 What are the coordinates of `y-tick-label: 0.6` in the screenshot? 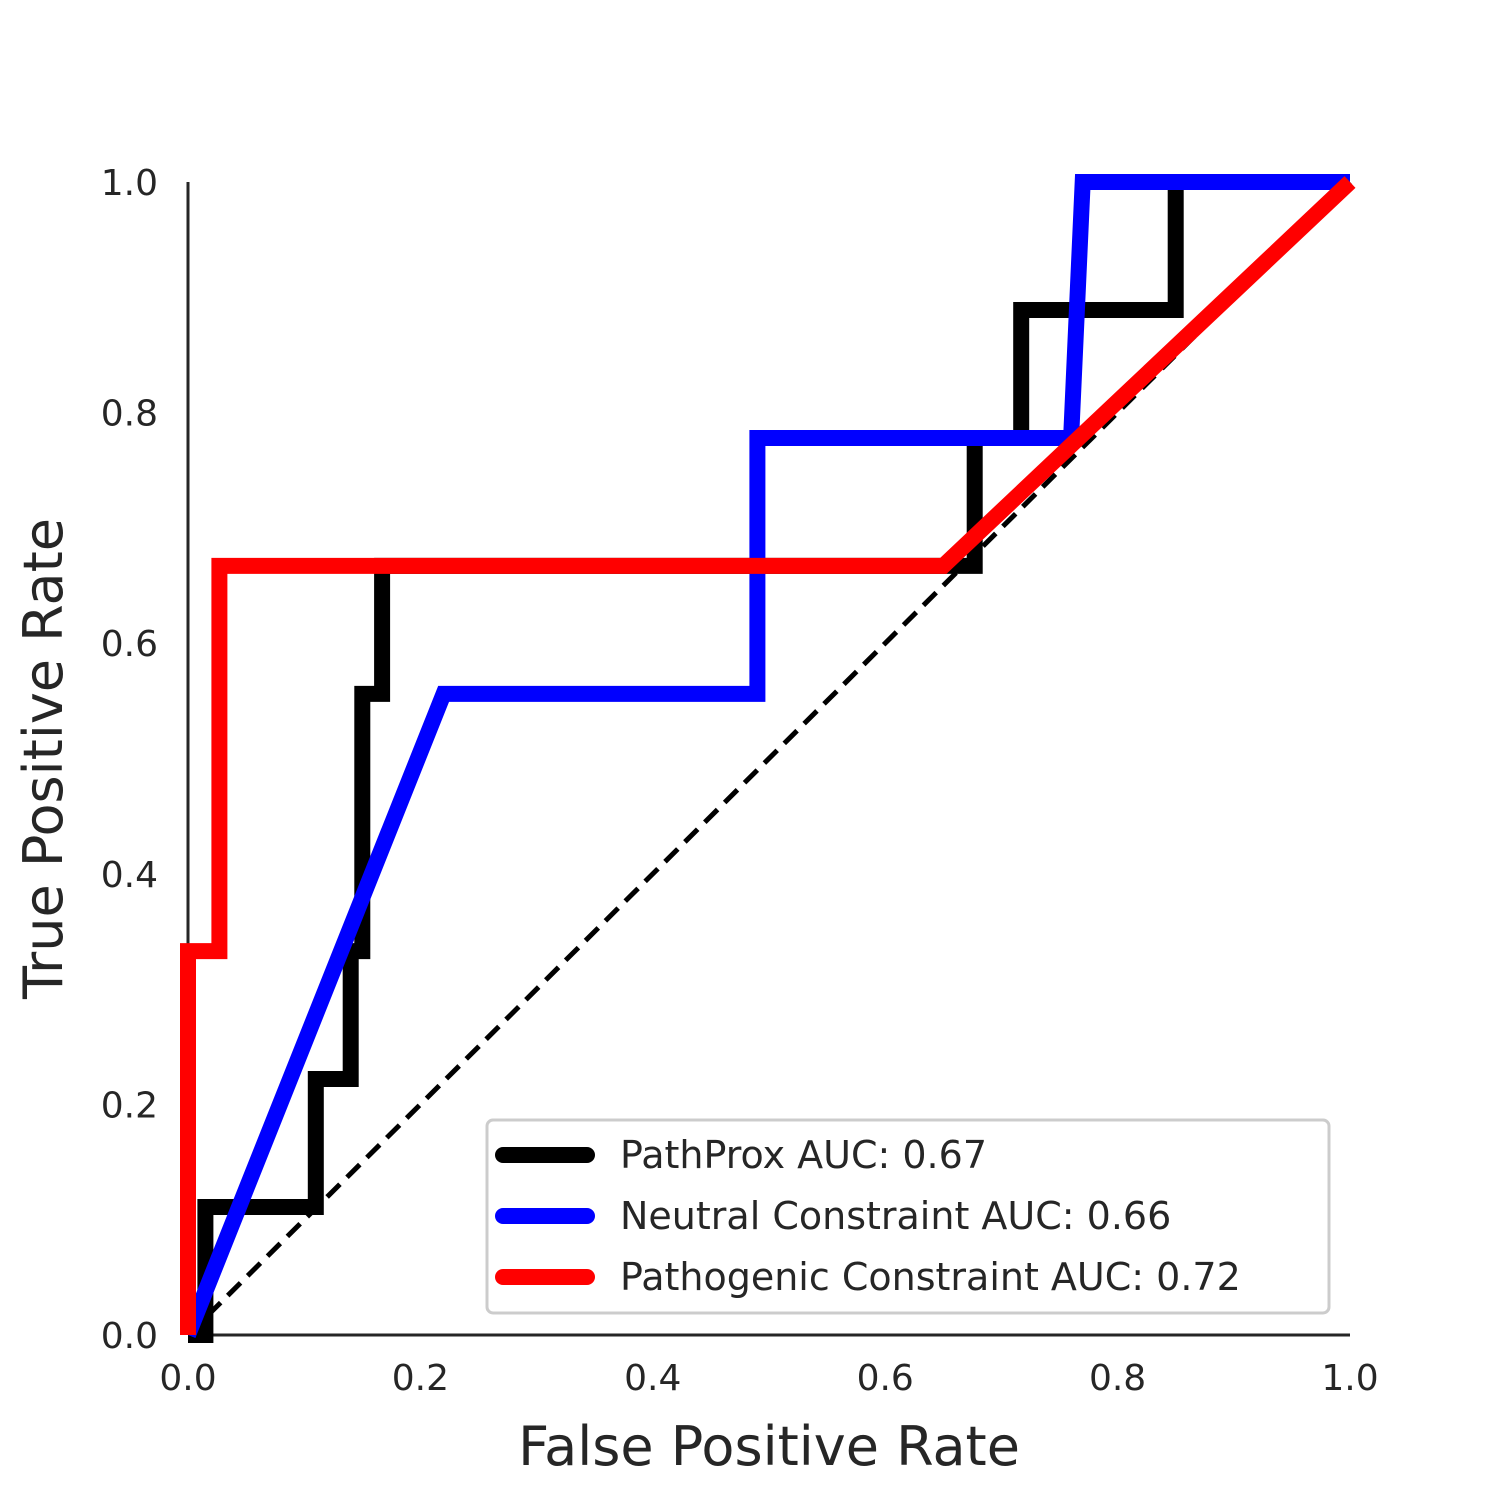 It's located at (129, 644).